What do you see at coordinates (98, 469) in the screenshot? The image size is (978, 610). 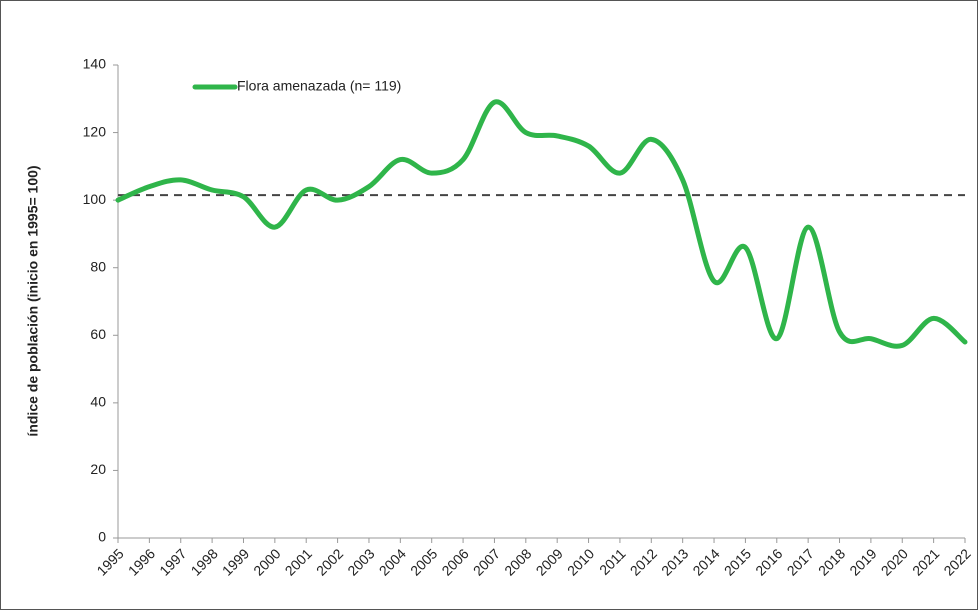 I see `y-tick-label: 20` at bounding box center [98, 469].